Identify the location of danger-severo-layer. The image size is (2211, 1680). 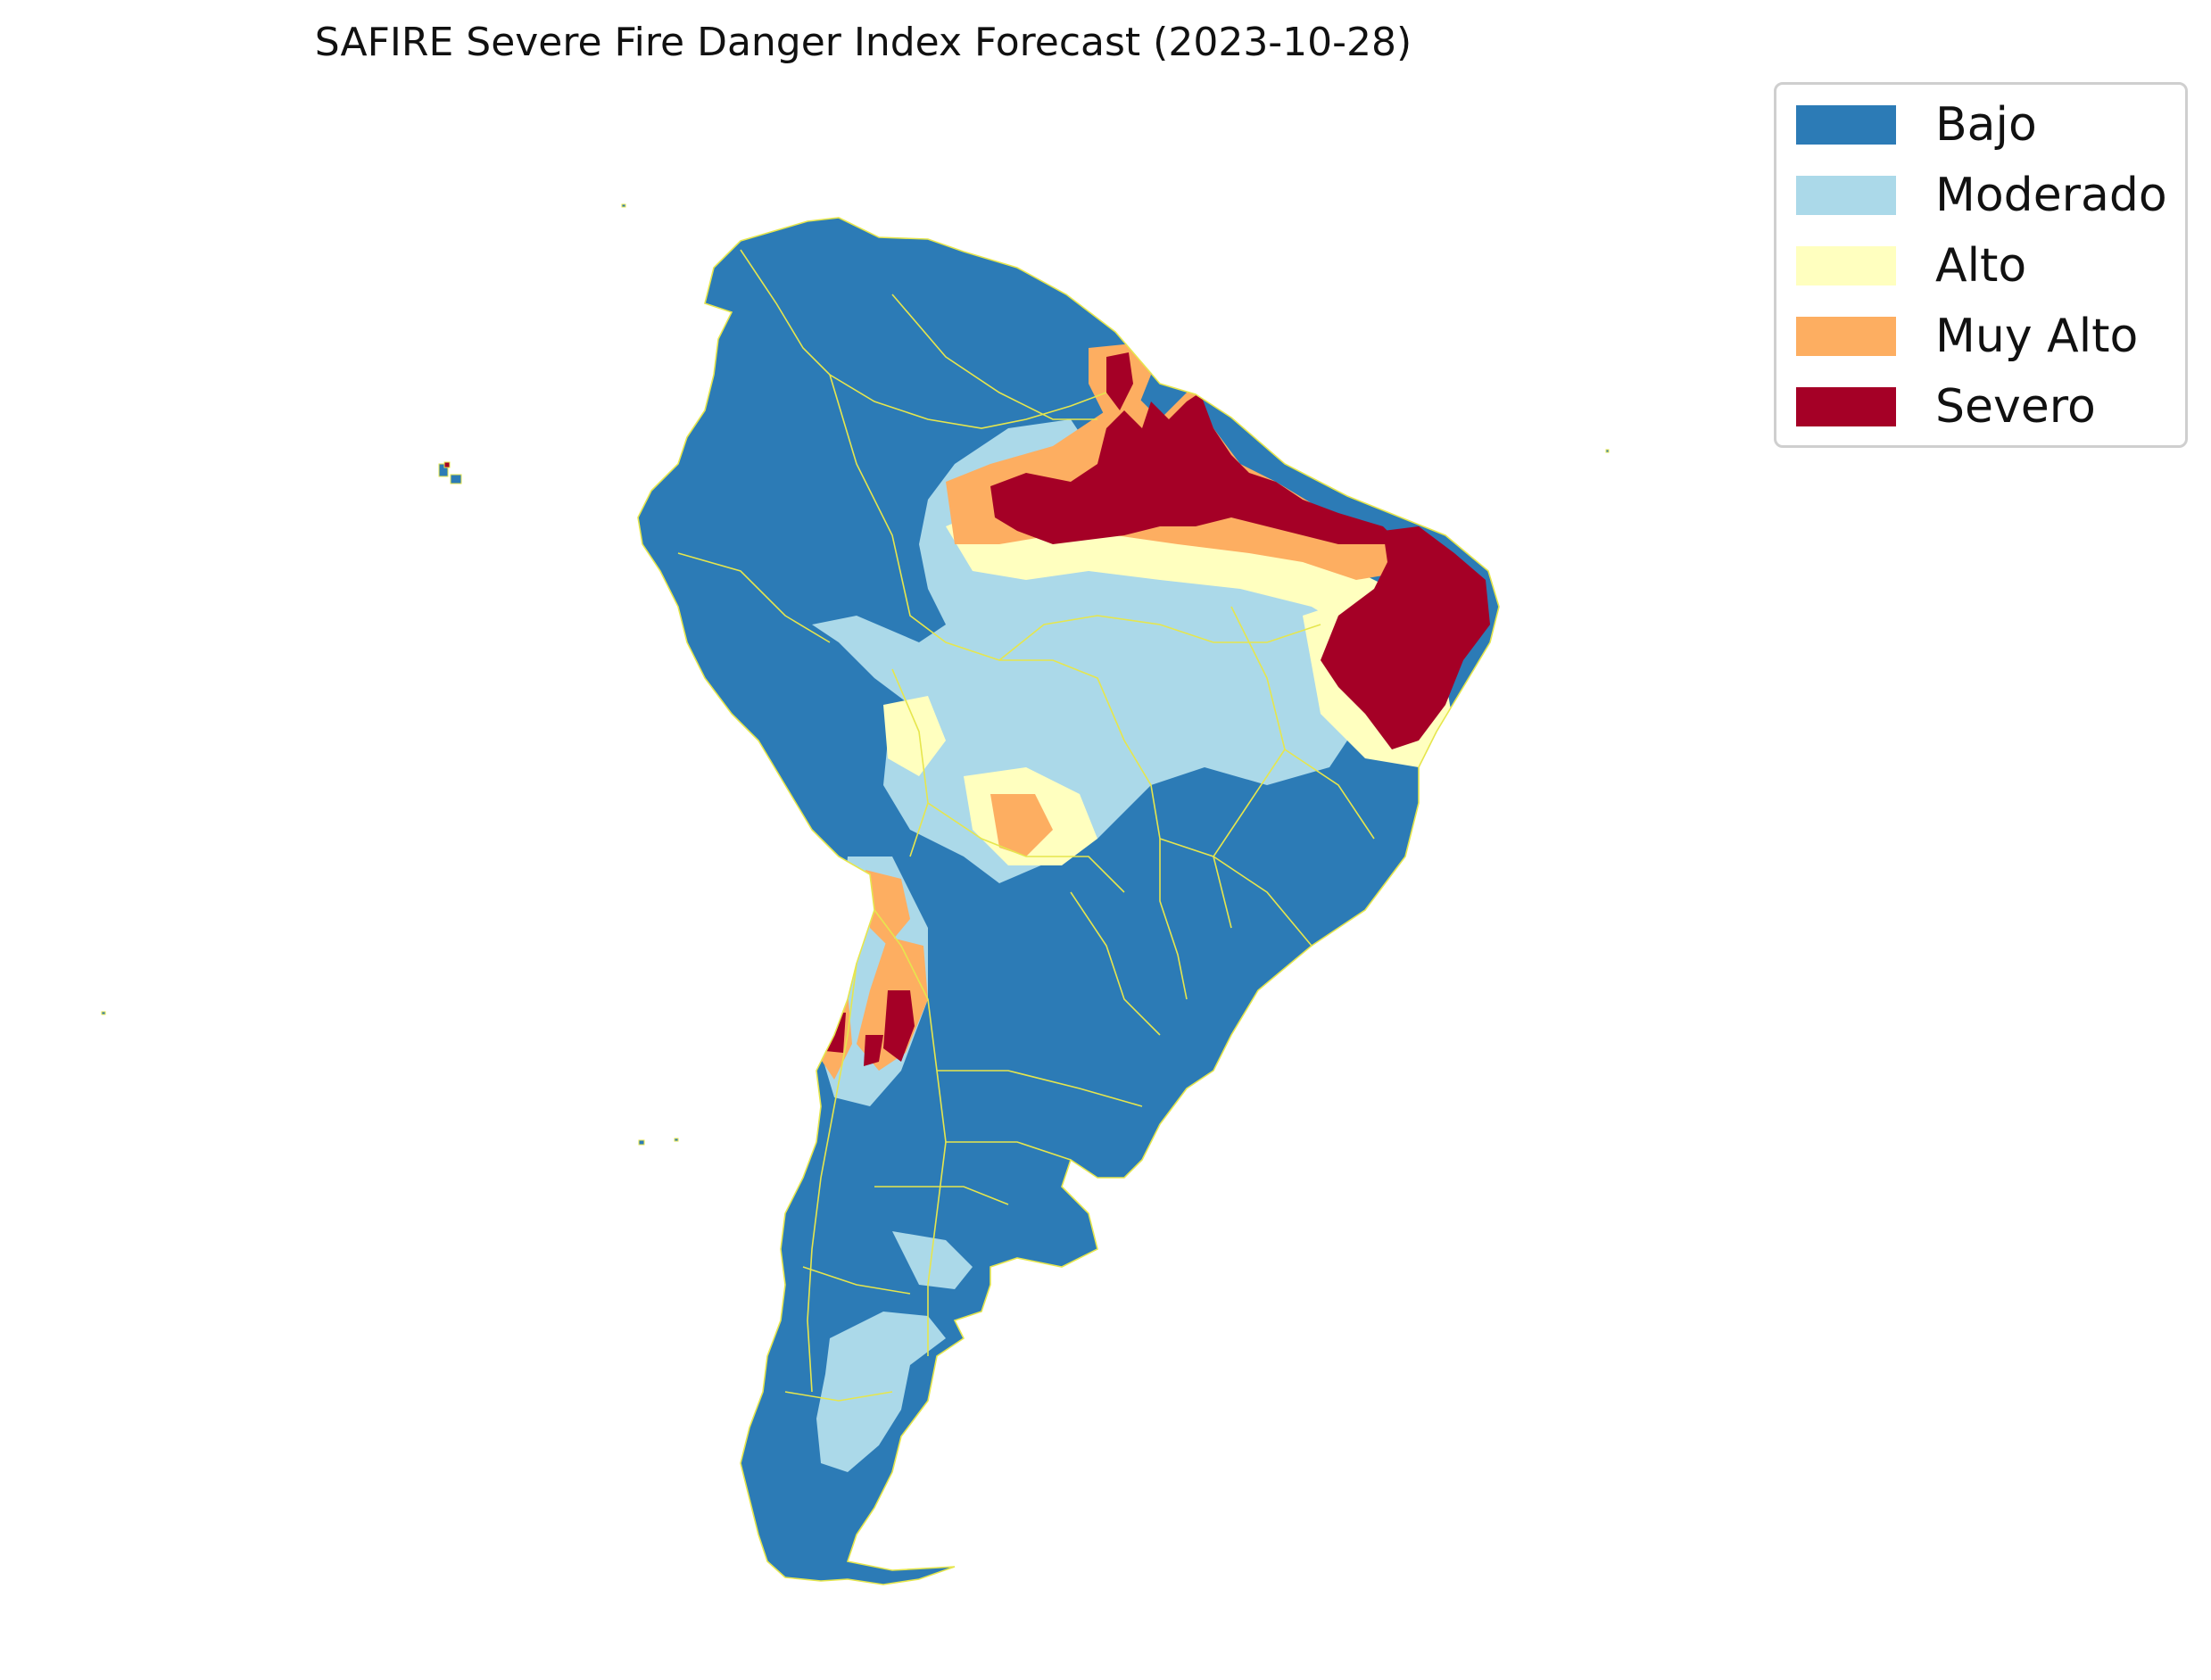
(1157, 709).